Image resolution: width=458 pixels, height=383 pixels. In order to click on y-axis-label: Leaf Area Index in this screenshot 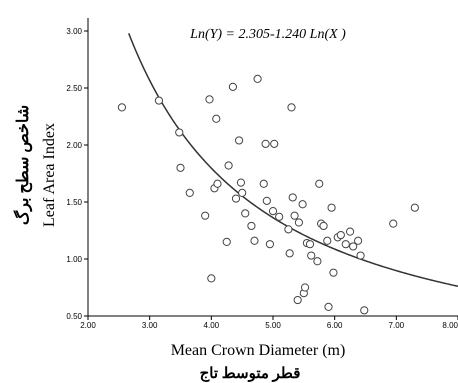, I will do `click(49, 175)`.